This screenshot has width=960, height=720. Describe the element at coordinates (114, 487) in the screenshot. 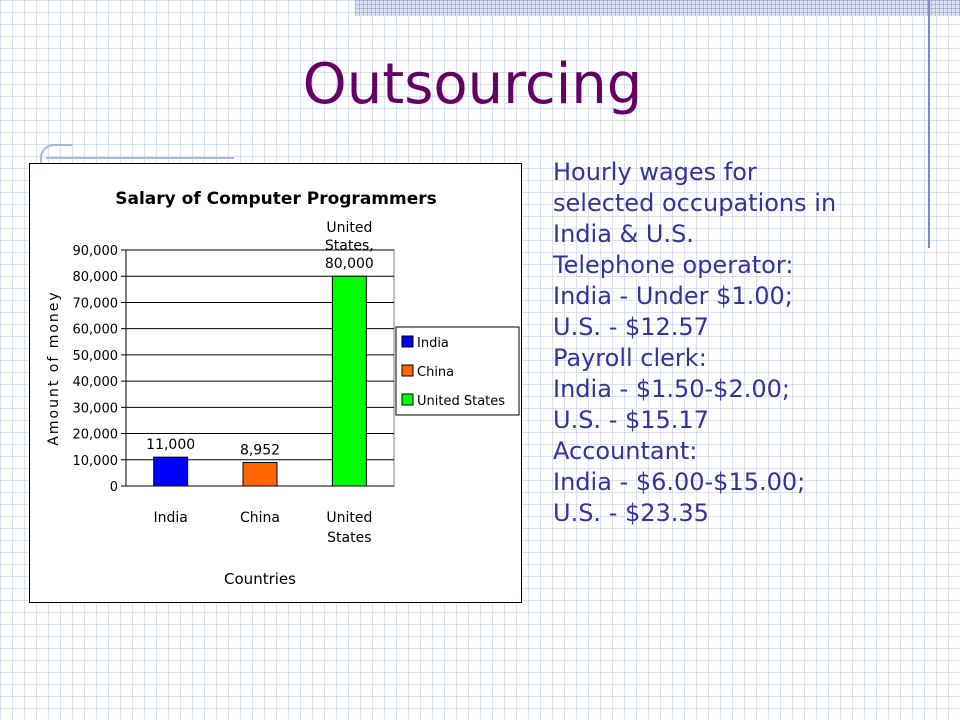

I see `y-tick-label: 0` at that location.